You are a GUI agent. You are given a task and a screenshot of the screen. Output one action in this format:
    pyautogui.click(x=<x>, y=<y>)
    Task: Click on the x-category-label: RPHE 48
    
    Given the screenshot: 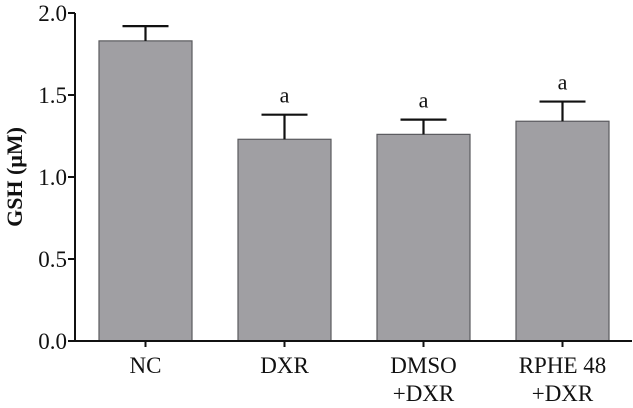 What is the action you would take?
    pyautogui.click(x=563, y=365)
    